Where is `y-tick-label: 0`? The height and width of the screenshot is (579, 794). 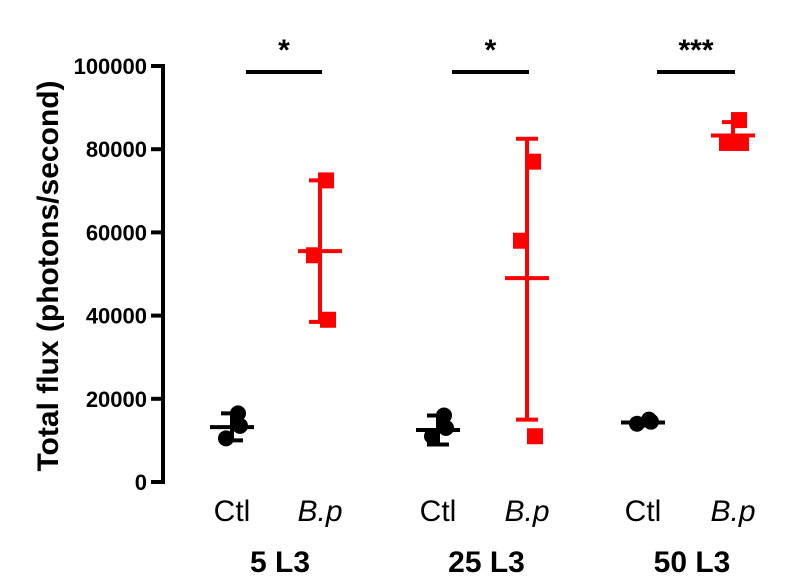 y-tick-label: 0 is located at coordinates (141, 482).